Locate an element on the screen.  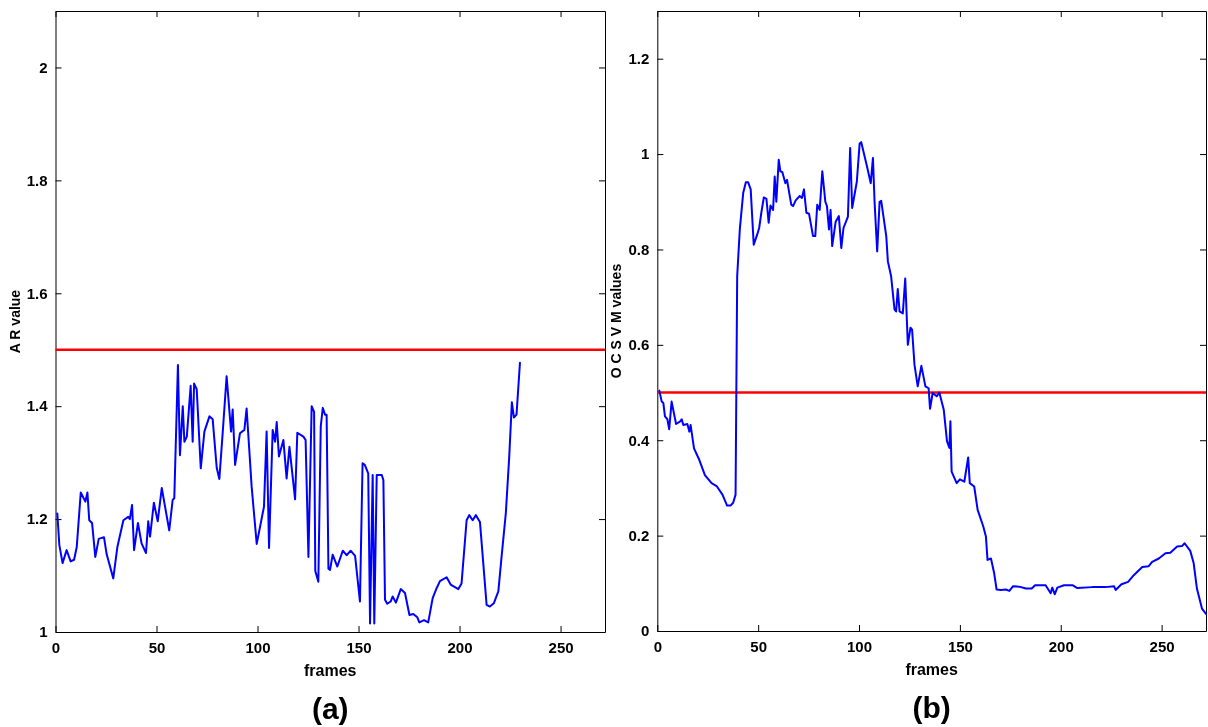
y-tick-label: 0.8 is located at coordinates (639, 249).